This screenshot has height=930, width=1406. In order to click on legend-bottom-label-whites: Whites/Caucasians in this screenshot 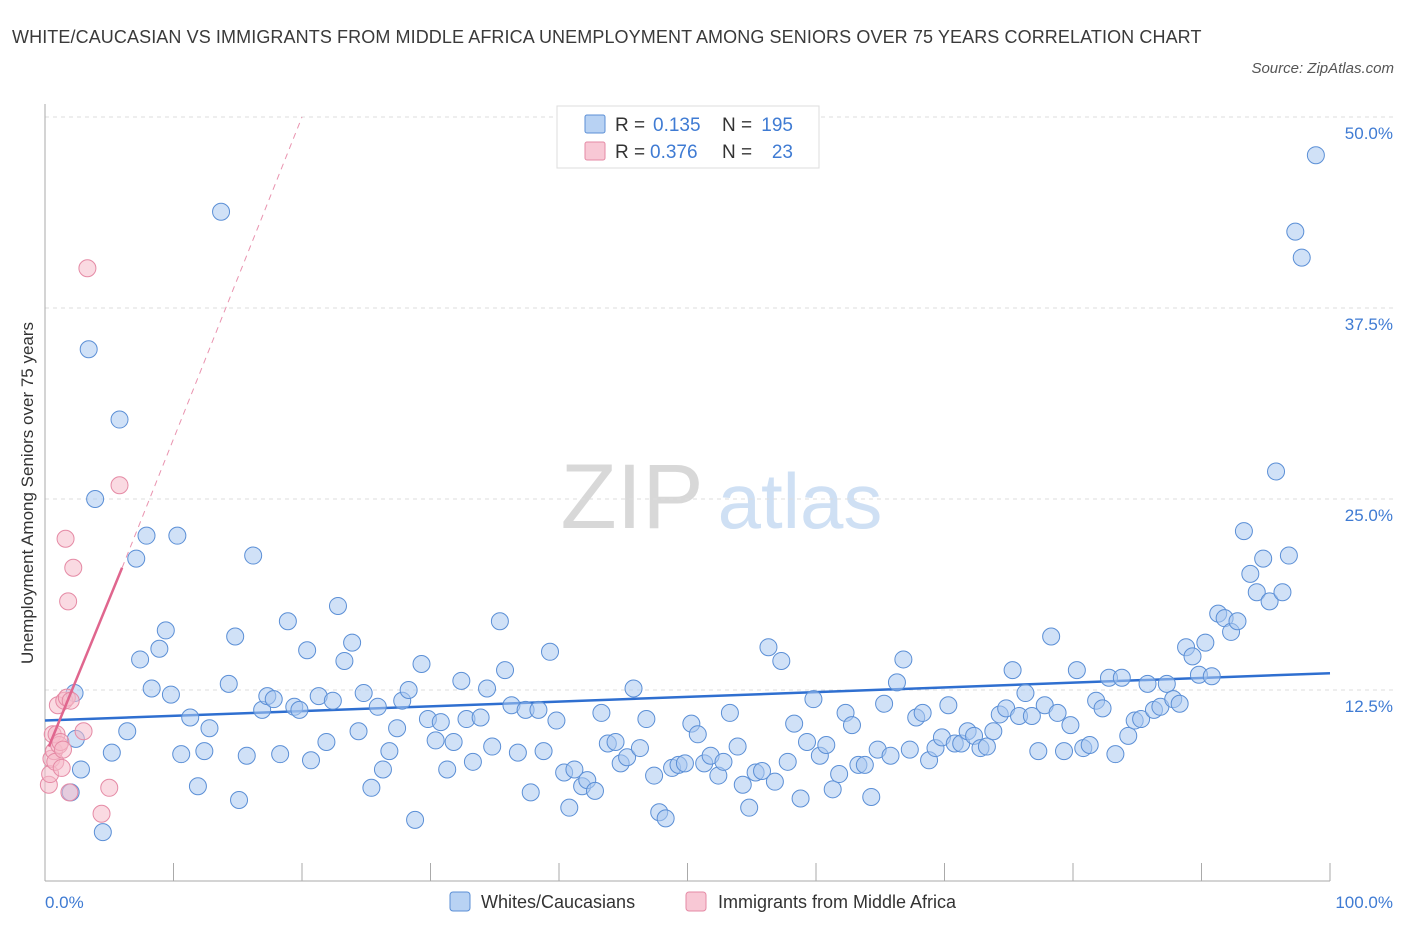, I will do `click(558, 902)`.